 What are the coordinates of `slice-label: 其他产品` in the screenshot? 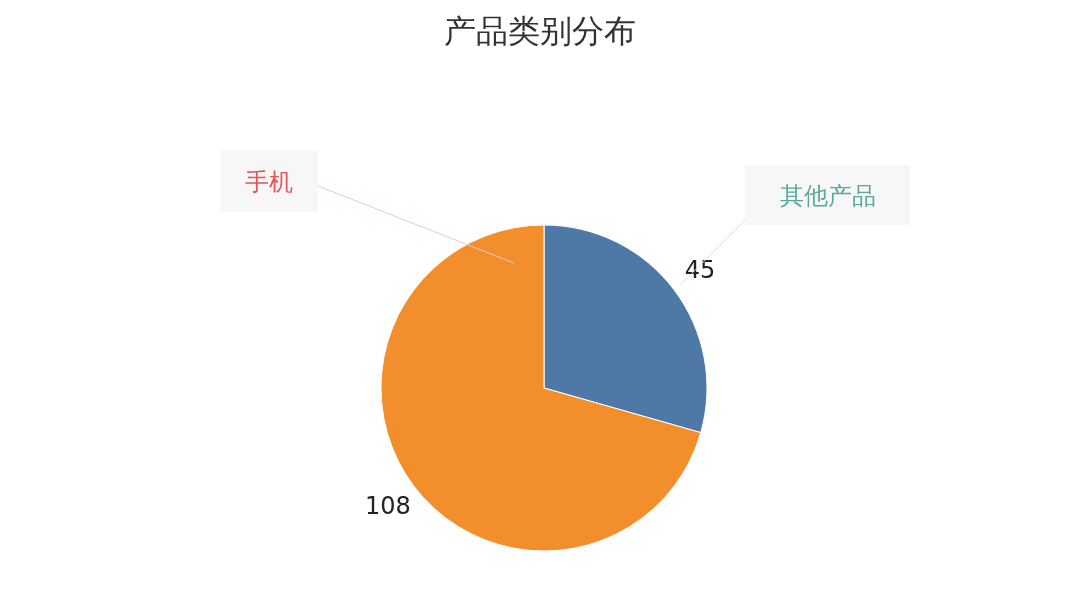 It's located at (827, 196).